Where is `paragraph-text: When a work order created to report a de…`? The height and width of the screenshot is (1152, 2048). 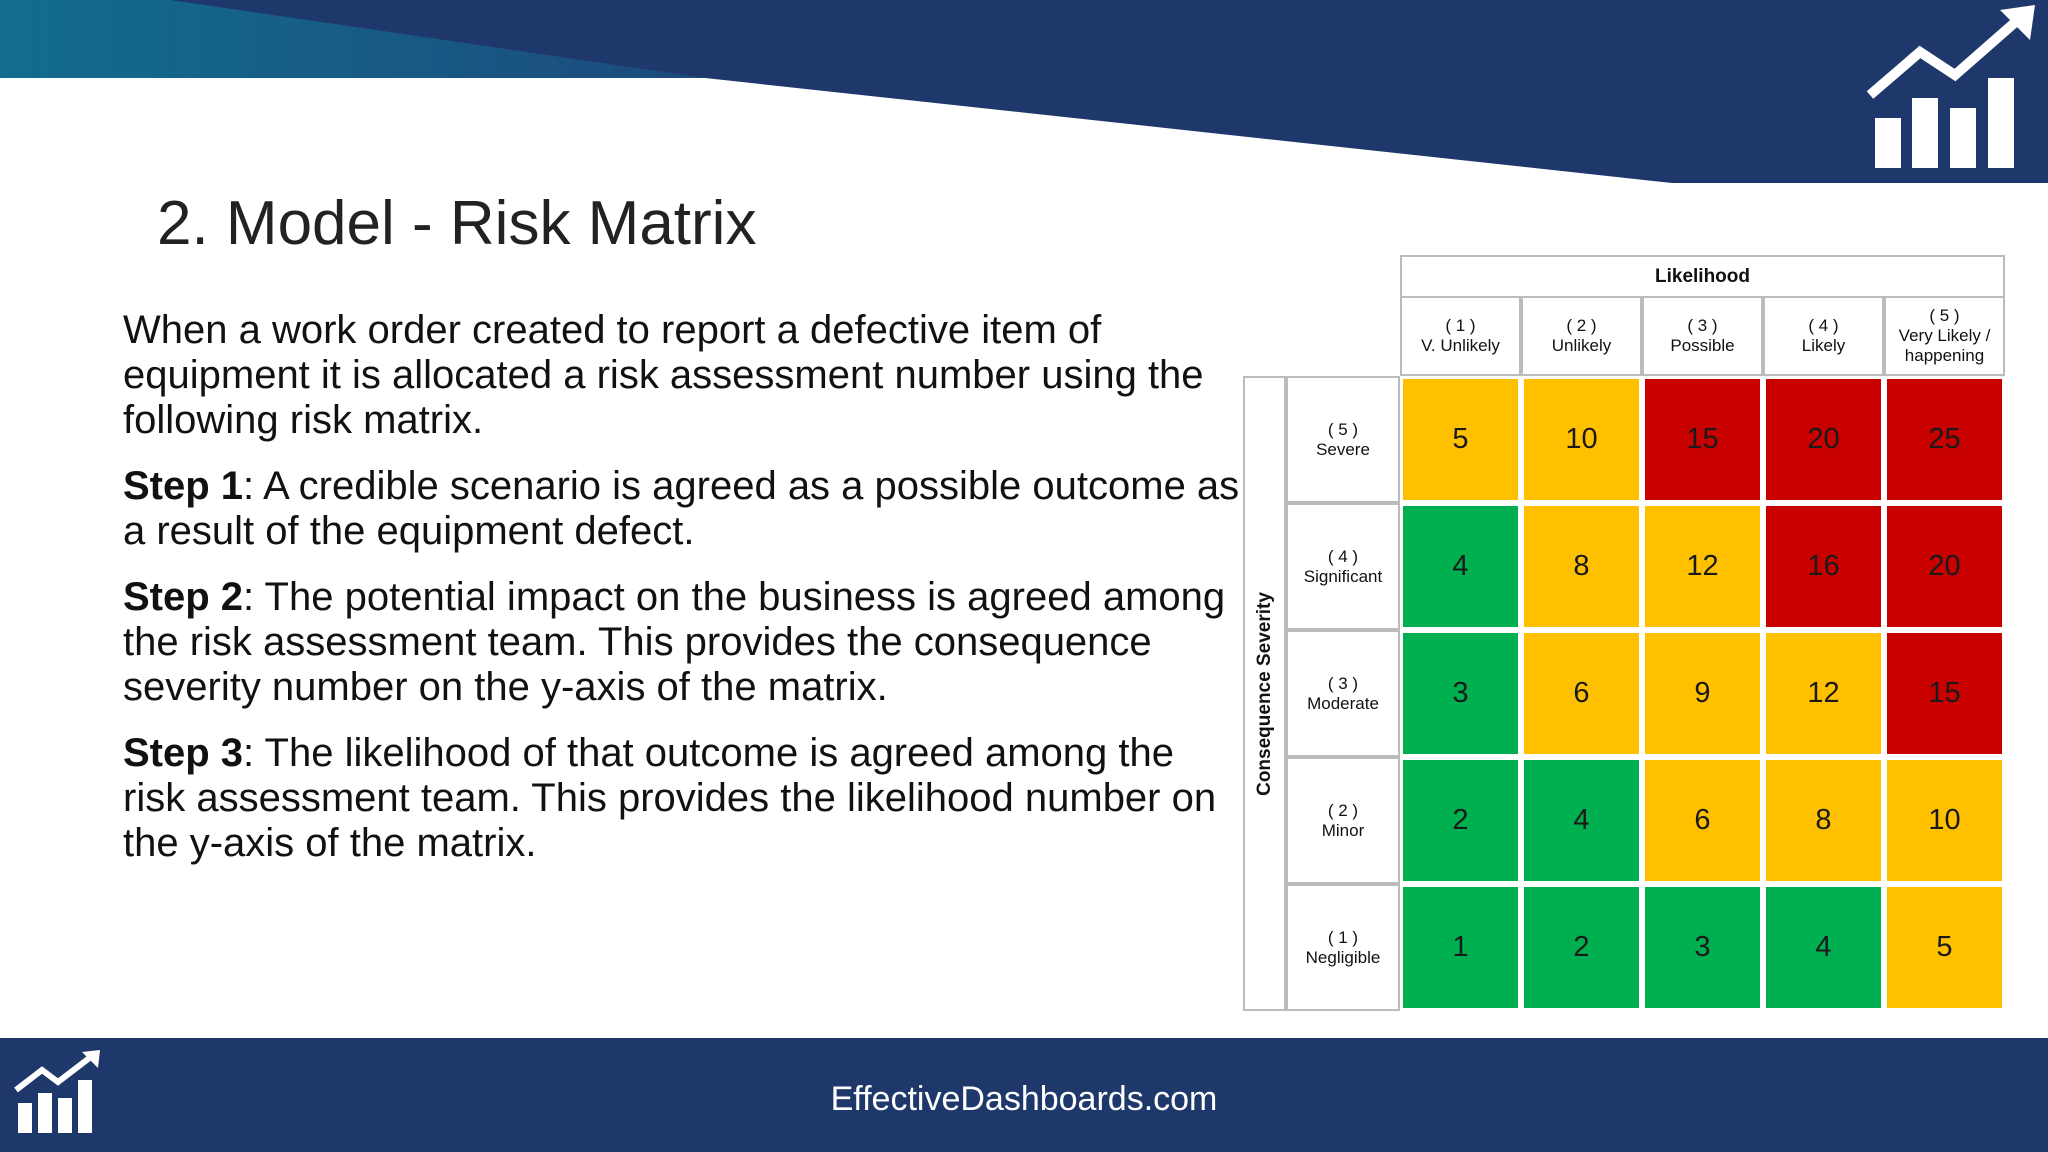 paragraph-text: When a work order created to report a de… is located at coordinates (663, 375).